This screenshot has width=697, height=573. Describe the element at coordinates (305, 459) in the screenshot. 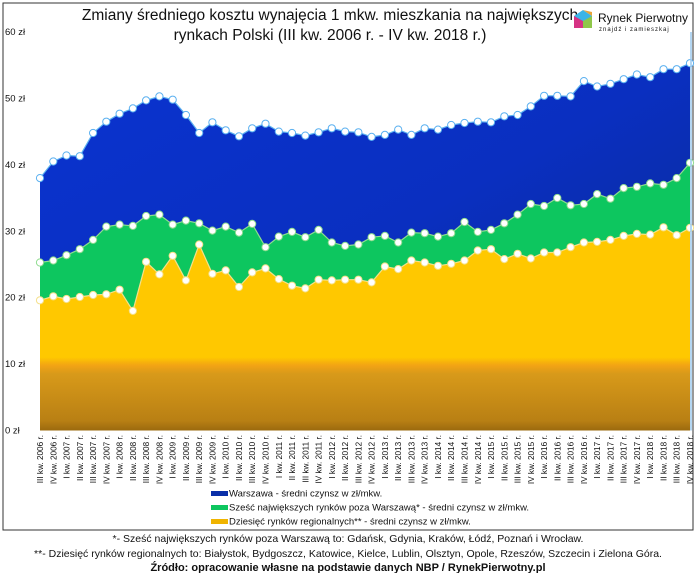

I see `x-tick-label: III kw. 2011 r.` at that location.